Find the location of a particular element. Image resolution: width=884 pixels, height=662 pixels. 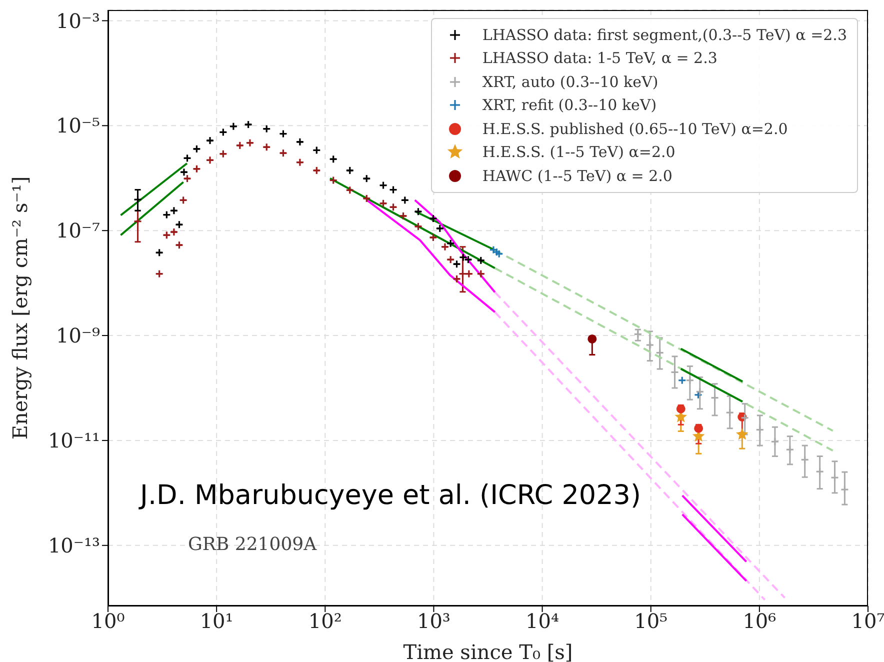

y-tick-label: 10⁻¹¹ is located at coordinates (74, 440).